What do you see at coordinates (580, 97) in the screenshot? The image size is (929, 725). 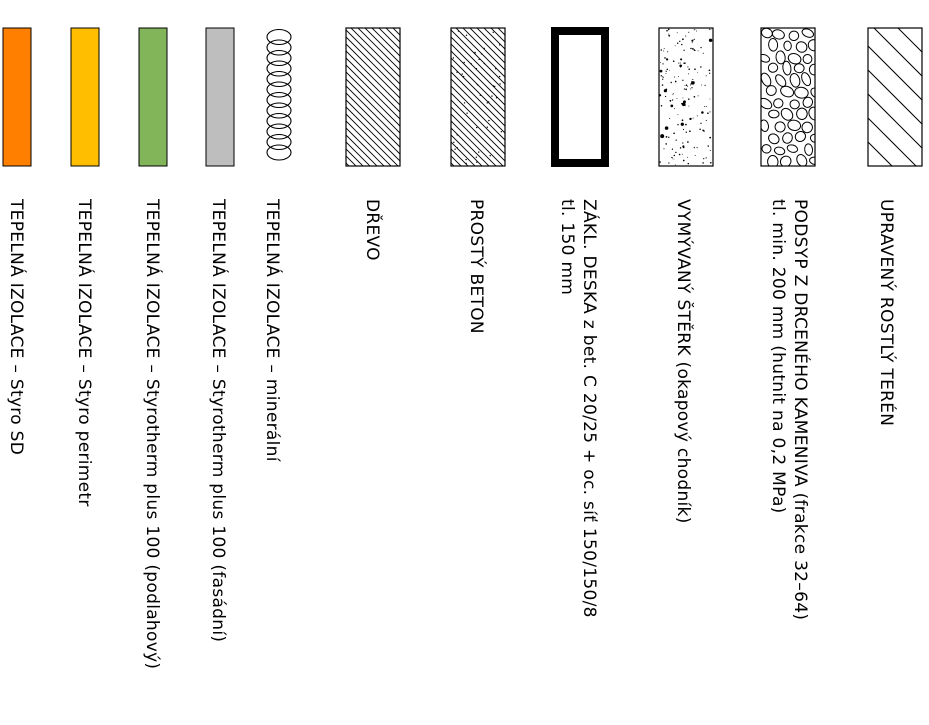 I see `swatch-zakl-deska` at bounding box center [580, 97].